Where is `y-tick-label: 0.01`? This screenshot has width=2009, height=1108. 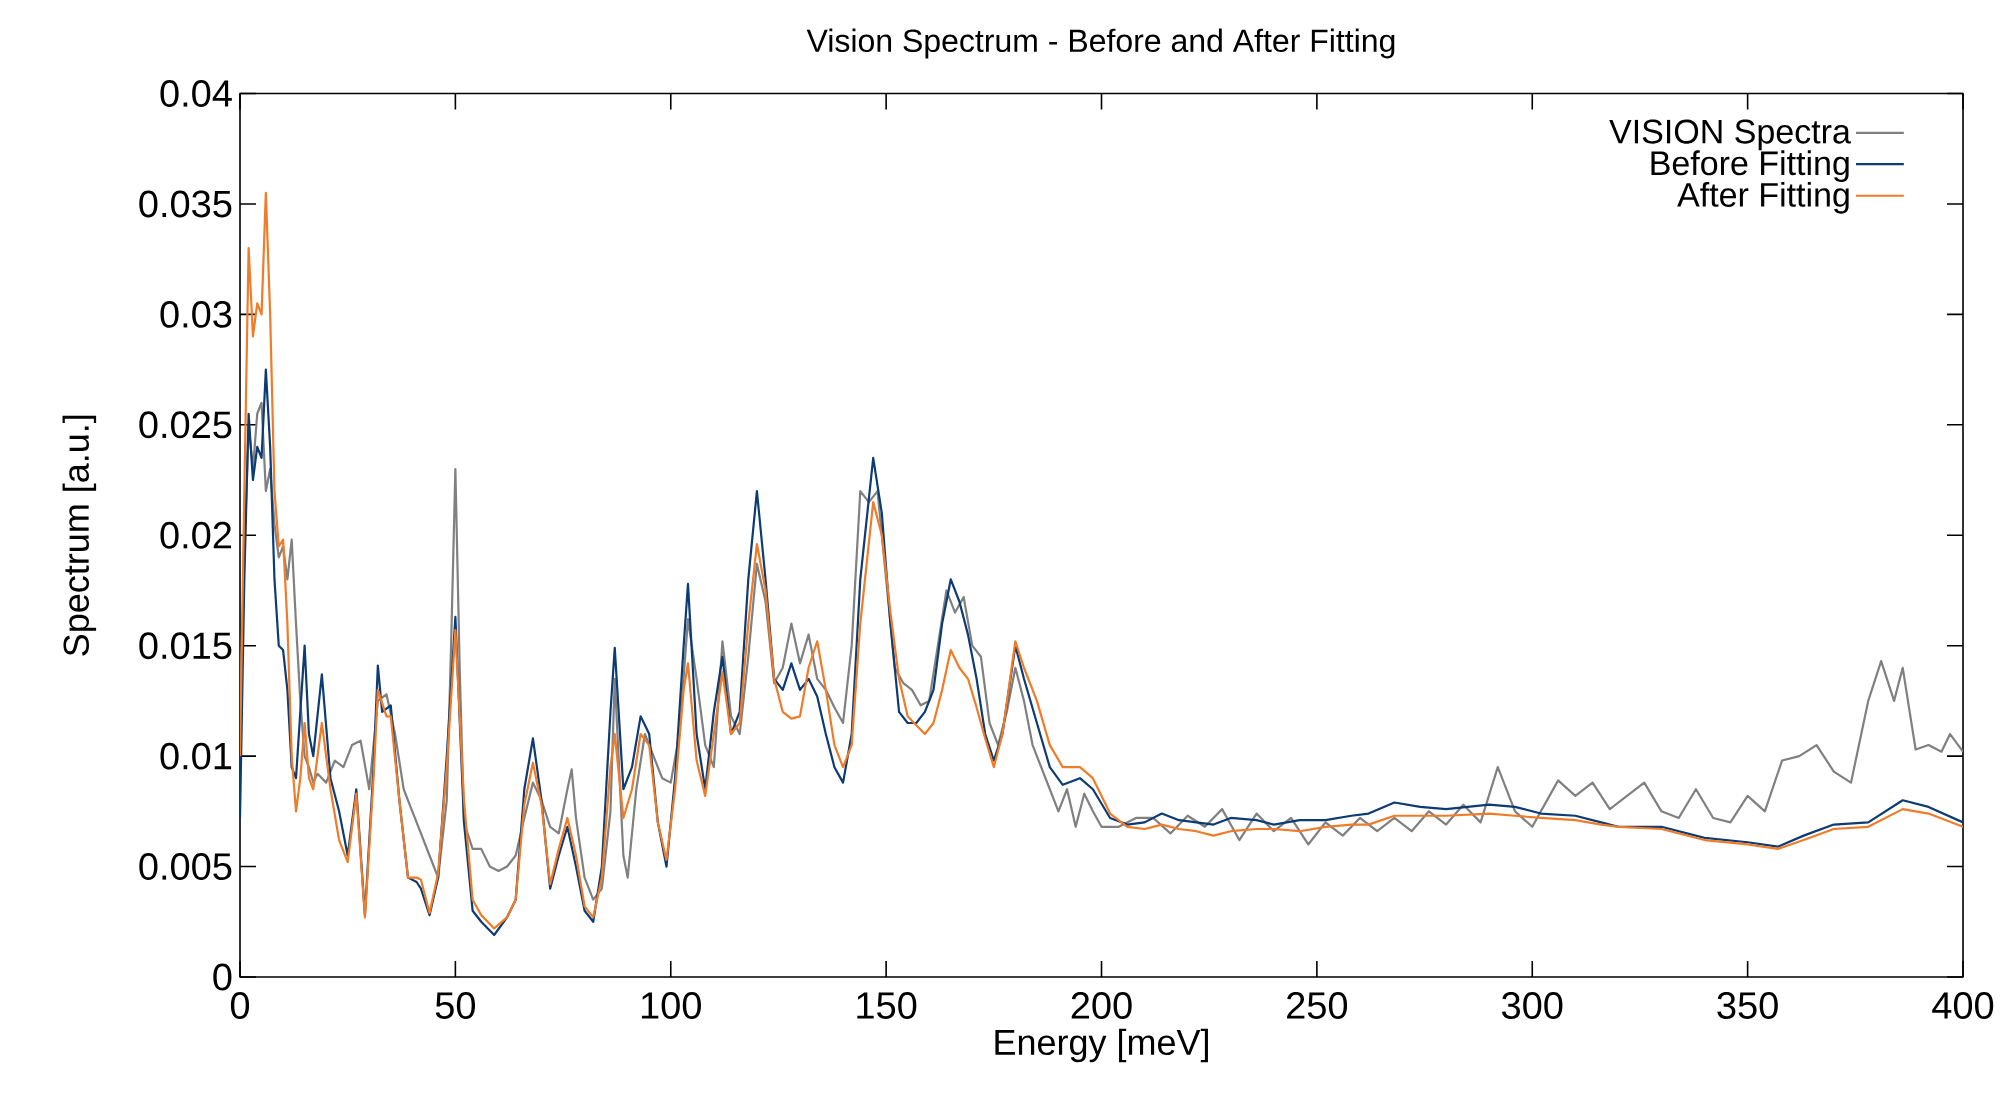
y-tick-label: 0.01 is located at coordinates (196, 756).